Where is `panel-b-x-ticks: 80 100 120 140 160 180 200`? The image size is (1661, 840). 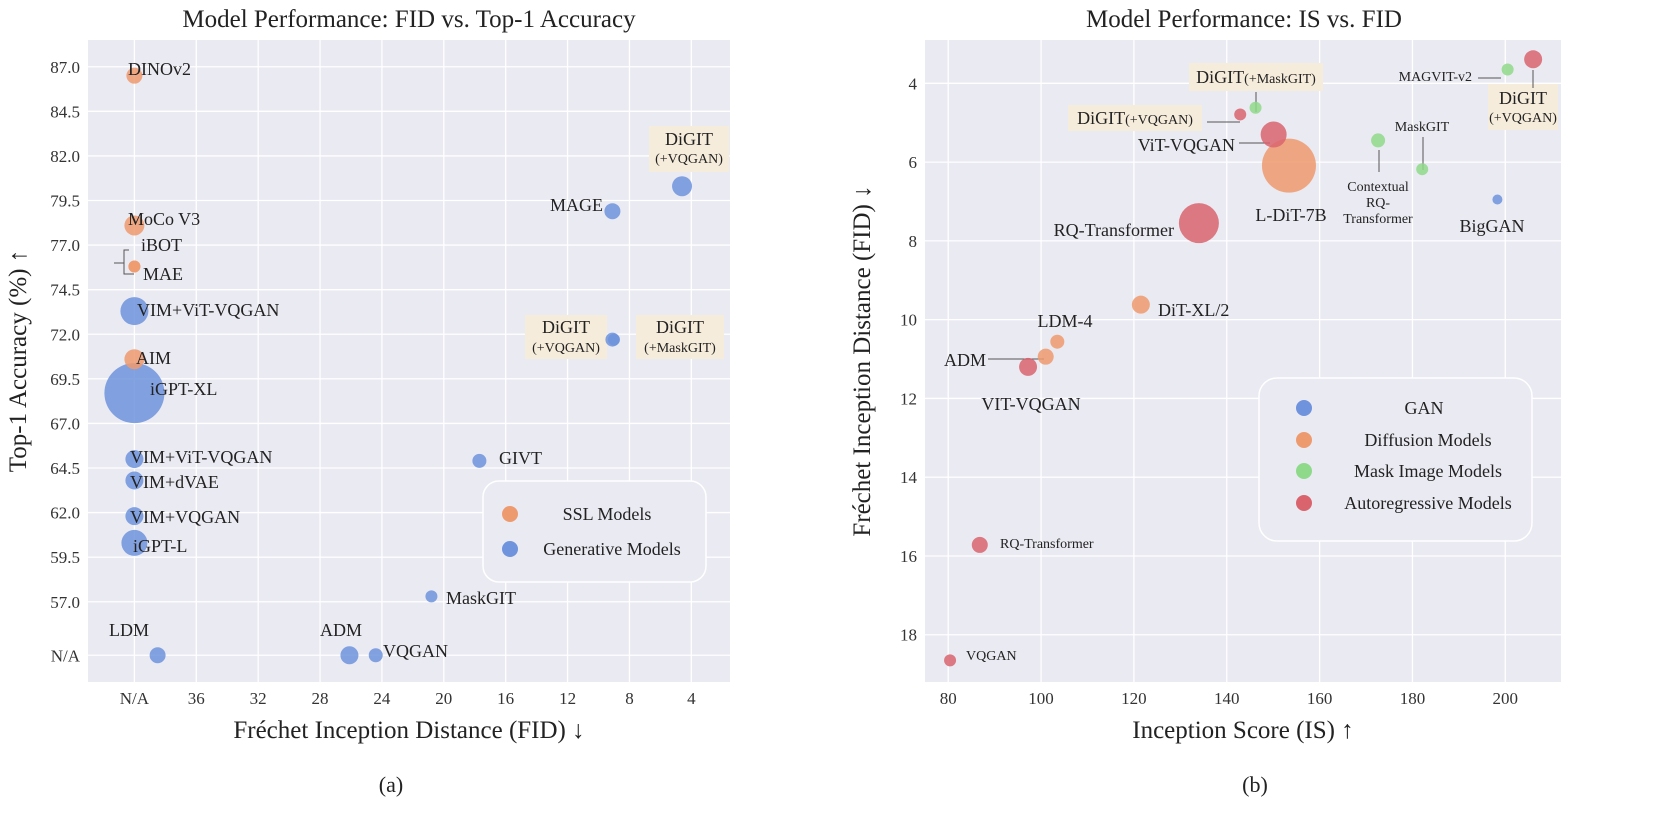 panel-b-x-ticks: 80 100 120 140 160 180 200 is located at coordinates (1229, 698).